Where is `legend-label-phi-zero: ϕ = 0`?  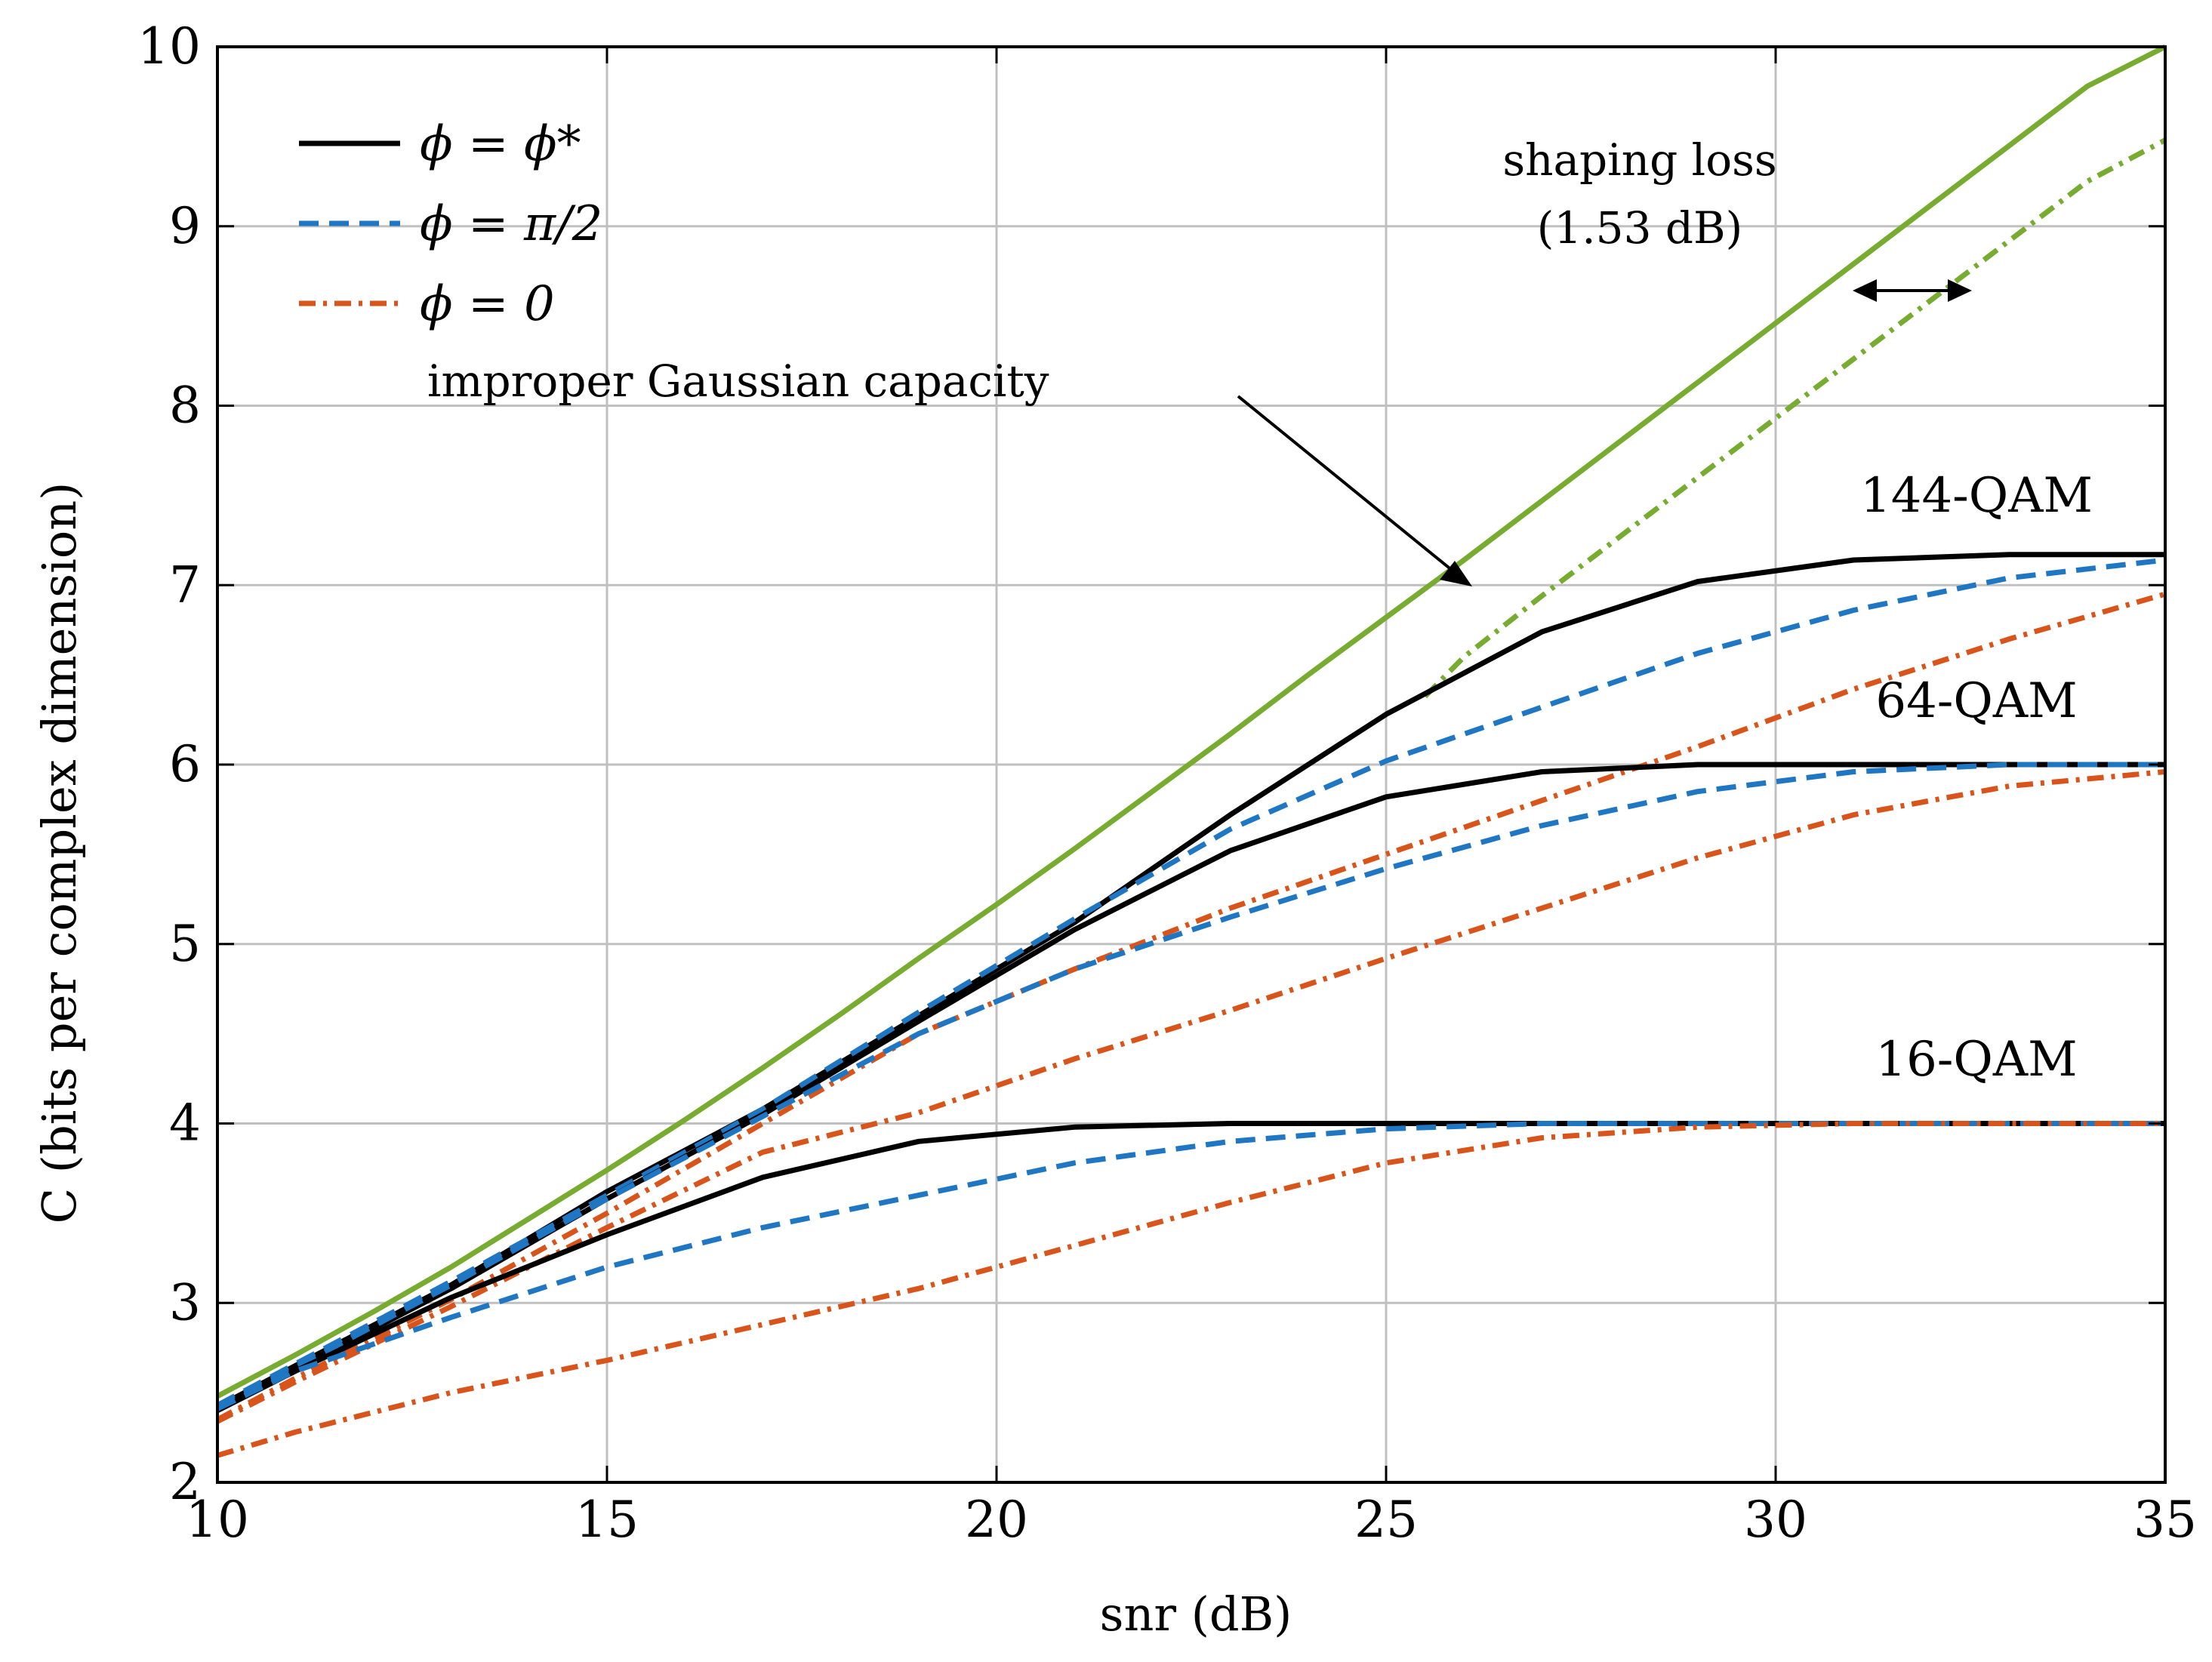
legend-label-phi-zero: ϕ = 0 is located at coordinates (487, 304).